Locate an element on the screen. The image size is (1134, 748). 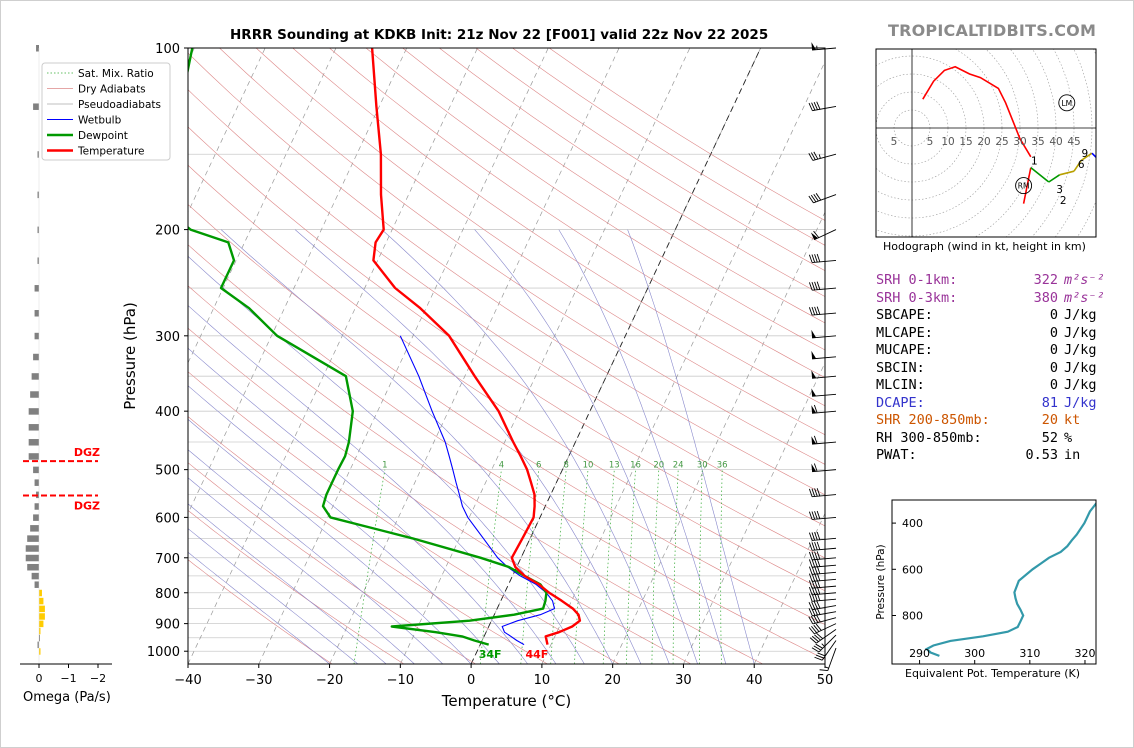
param-row: SHR 200-850mb: 20 kt is located at coordinates (996, 421).